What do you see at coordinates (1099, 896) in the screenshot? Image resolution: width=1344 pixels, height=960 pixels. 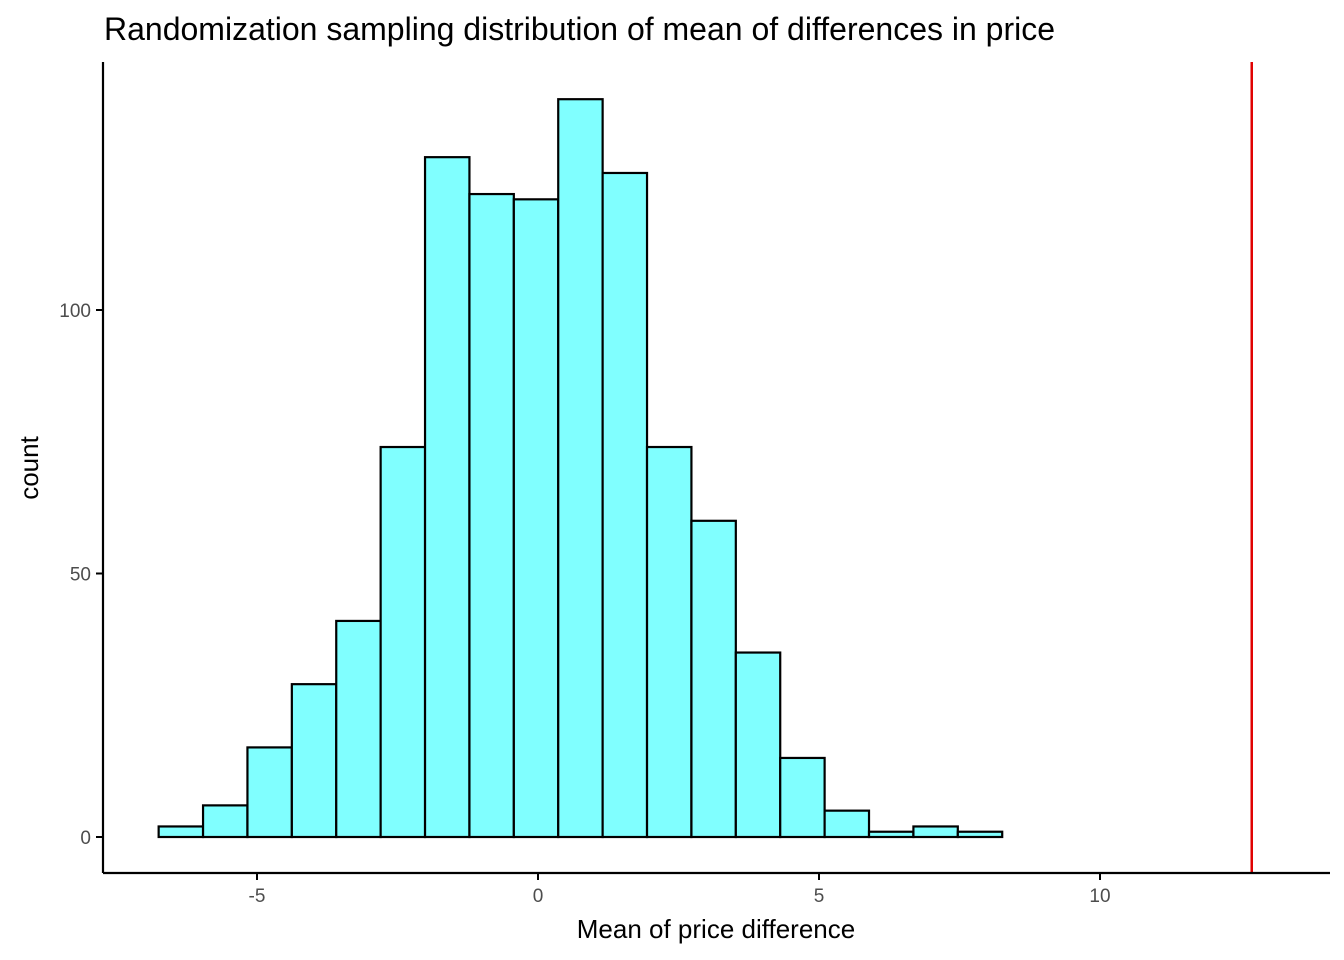 I see `x-tick-label: 10` at bounding box center [1099, 896].